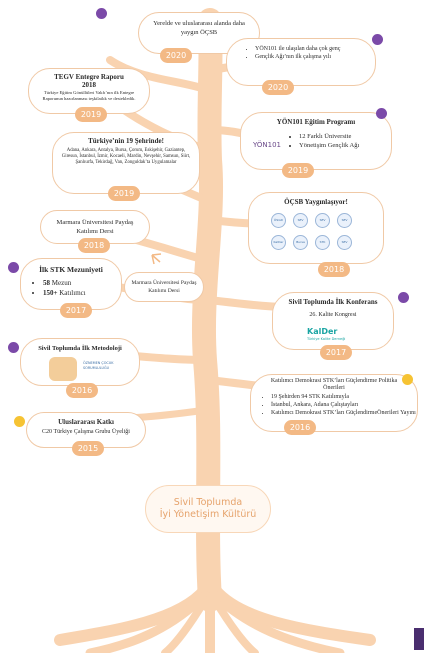 The width and height of the screenshot is (424, 653). Describe the element at coordinates (344, 405) in the screenshot. I see `list-item: İstanbul, Ankara, Adana Çalıştayları` at that location.